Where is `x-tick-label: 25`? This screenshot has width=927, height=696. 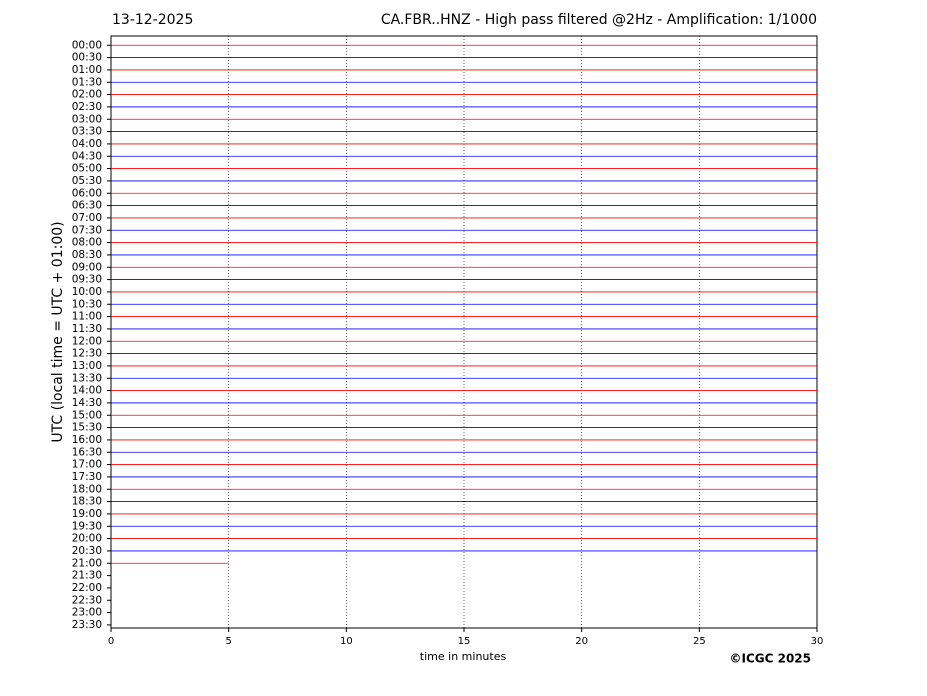 x-tick-label: 25 is located at coordinates (699, 641).